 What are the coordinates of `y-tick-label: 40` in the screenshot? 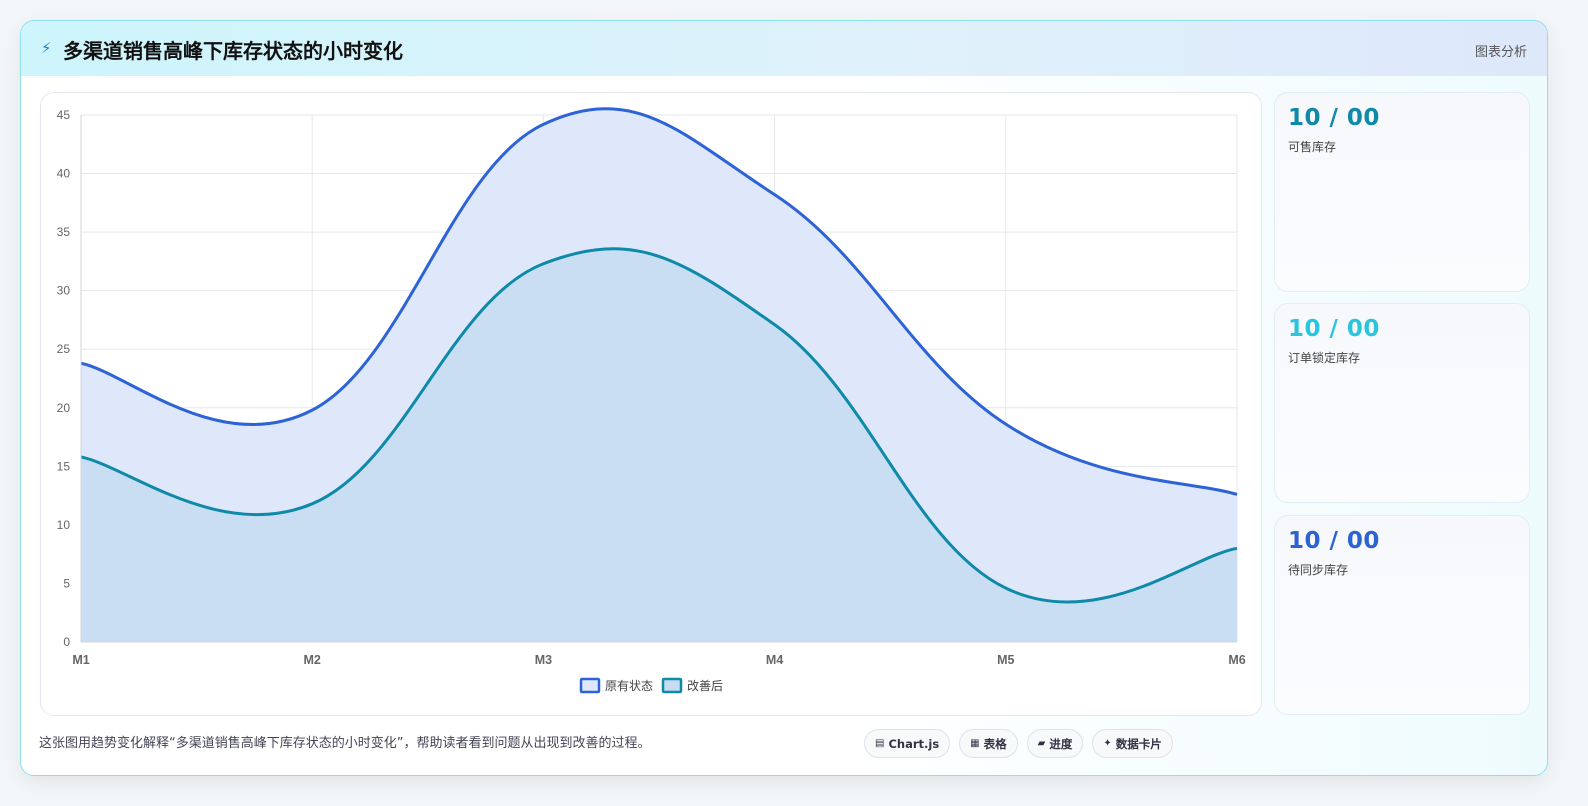 It's located at (64, 174).